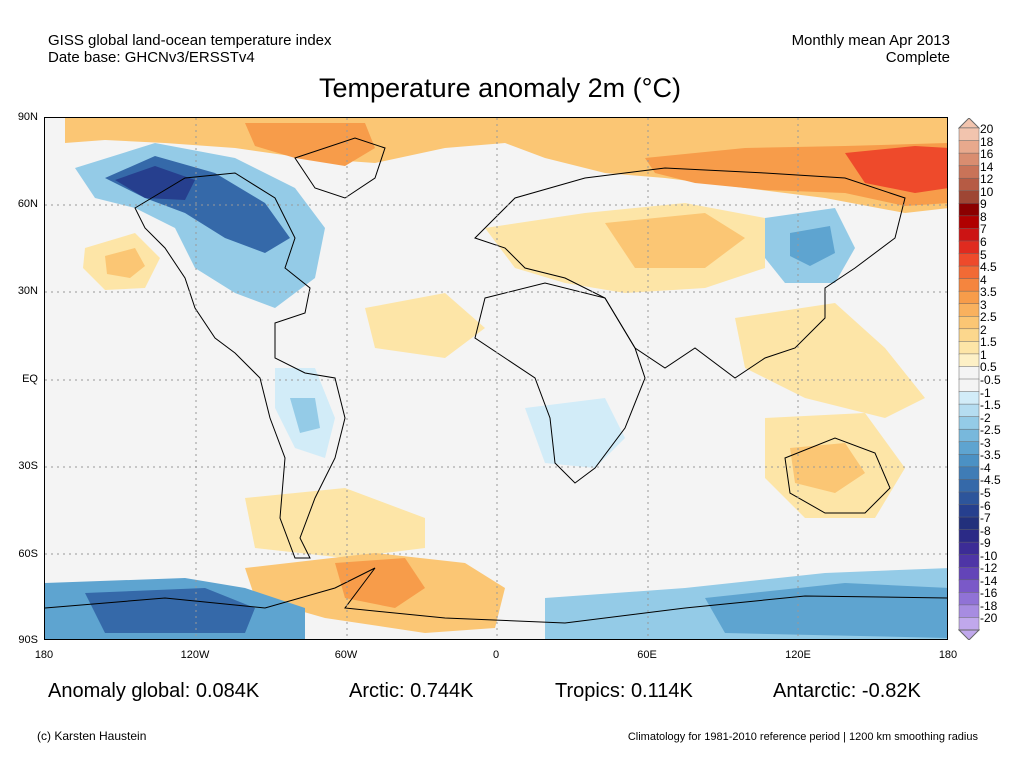 The image size is (1024, 768). What do you see at coordinates (425, 325) in the screenshot?
I see `anomaly-atlantic-warm` at bounding box center [425, 325].